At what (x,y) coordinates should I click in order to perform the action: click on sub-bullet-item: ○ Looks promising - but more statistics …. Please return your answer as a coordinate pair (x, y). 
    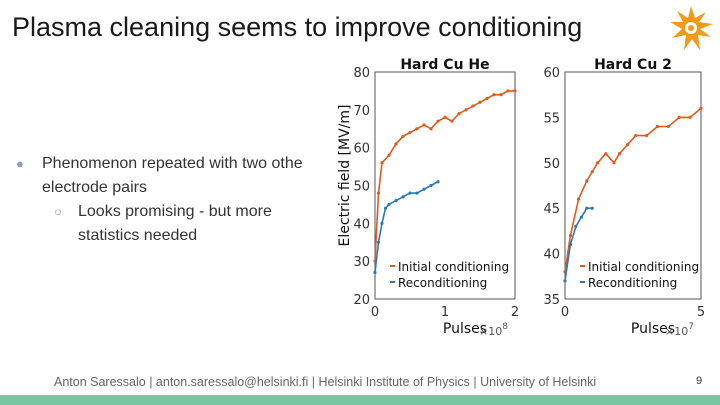
    Looking at the image, I should click on (159, 224).